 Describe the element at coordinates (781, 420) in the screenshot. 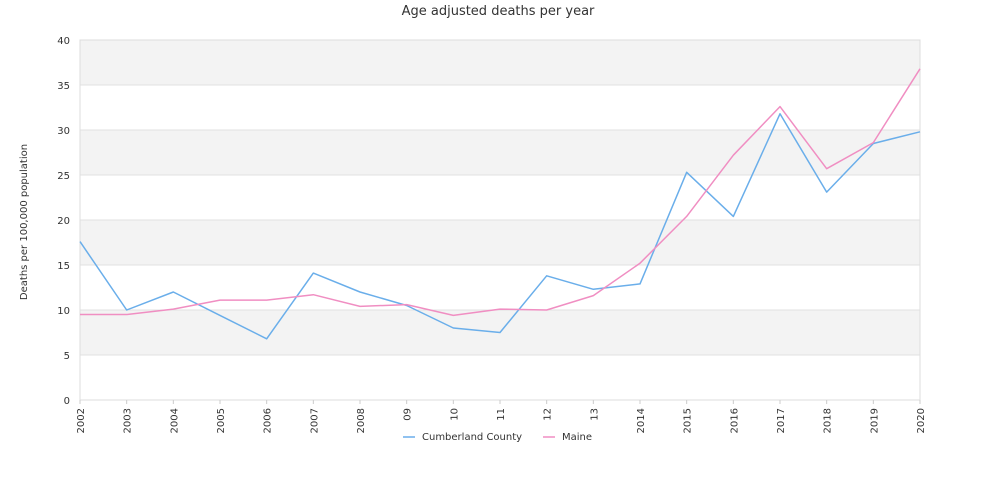

I see `x-tick-label: 2017` at that location.